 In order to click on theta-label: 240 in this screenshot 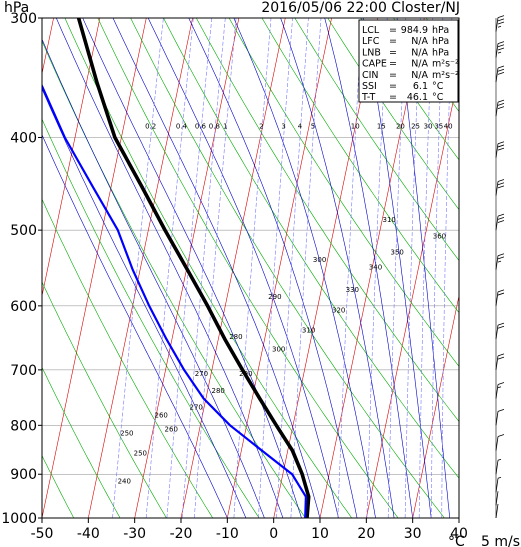, I will do `click(124, 481)`.